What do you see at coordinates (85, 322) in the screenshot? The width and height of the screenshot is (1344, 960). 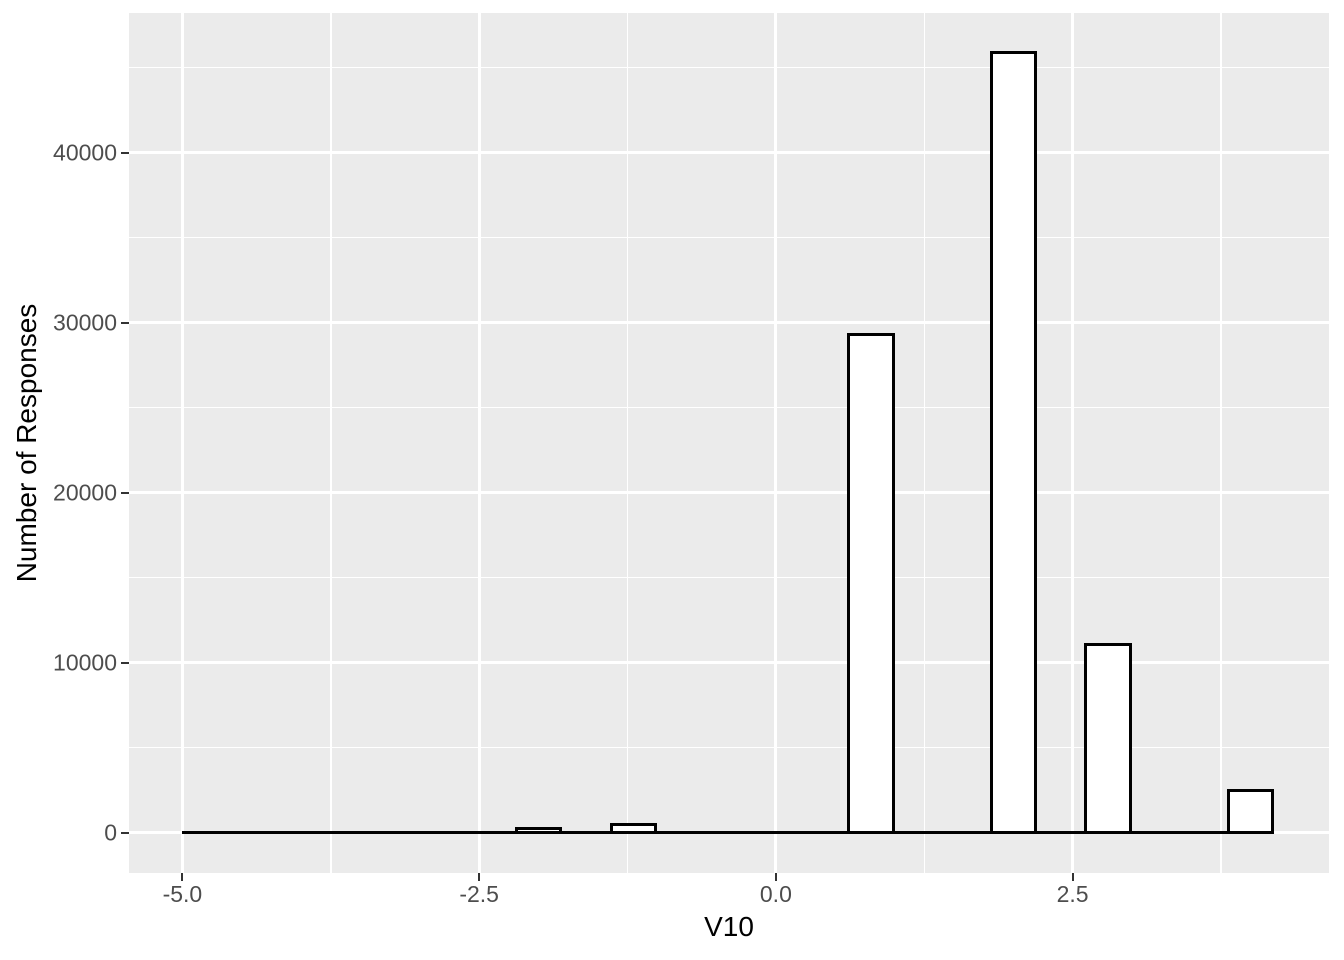 I see `y-tick-label: 30000` at bounding box center [85, 322].